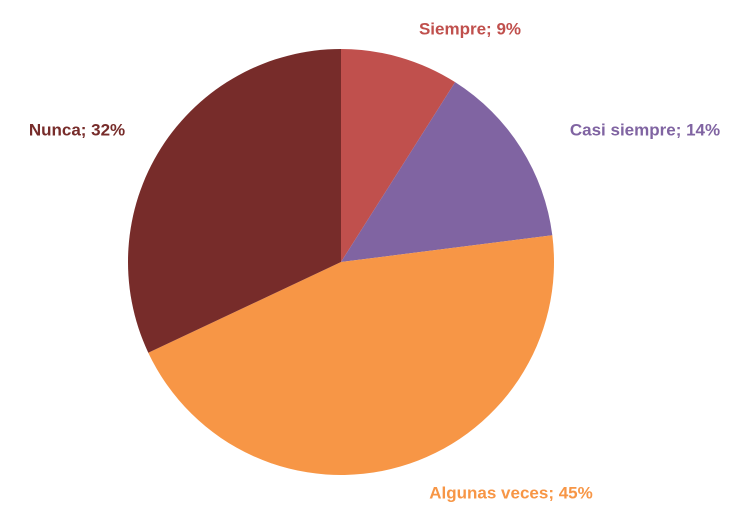 The height and width of the screenshot is (507, 744). I want to click on data-label: Casi siempre; 14%, so click(645, 129).